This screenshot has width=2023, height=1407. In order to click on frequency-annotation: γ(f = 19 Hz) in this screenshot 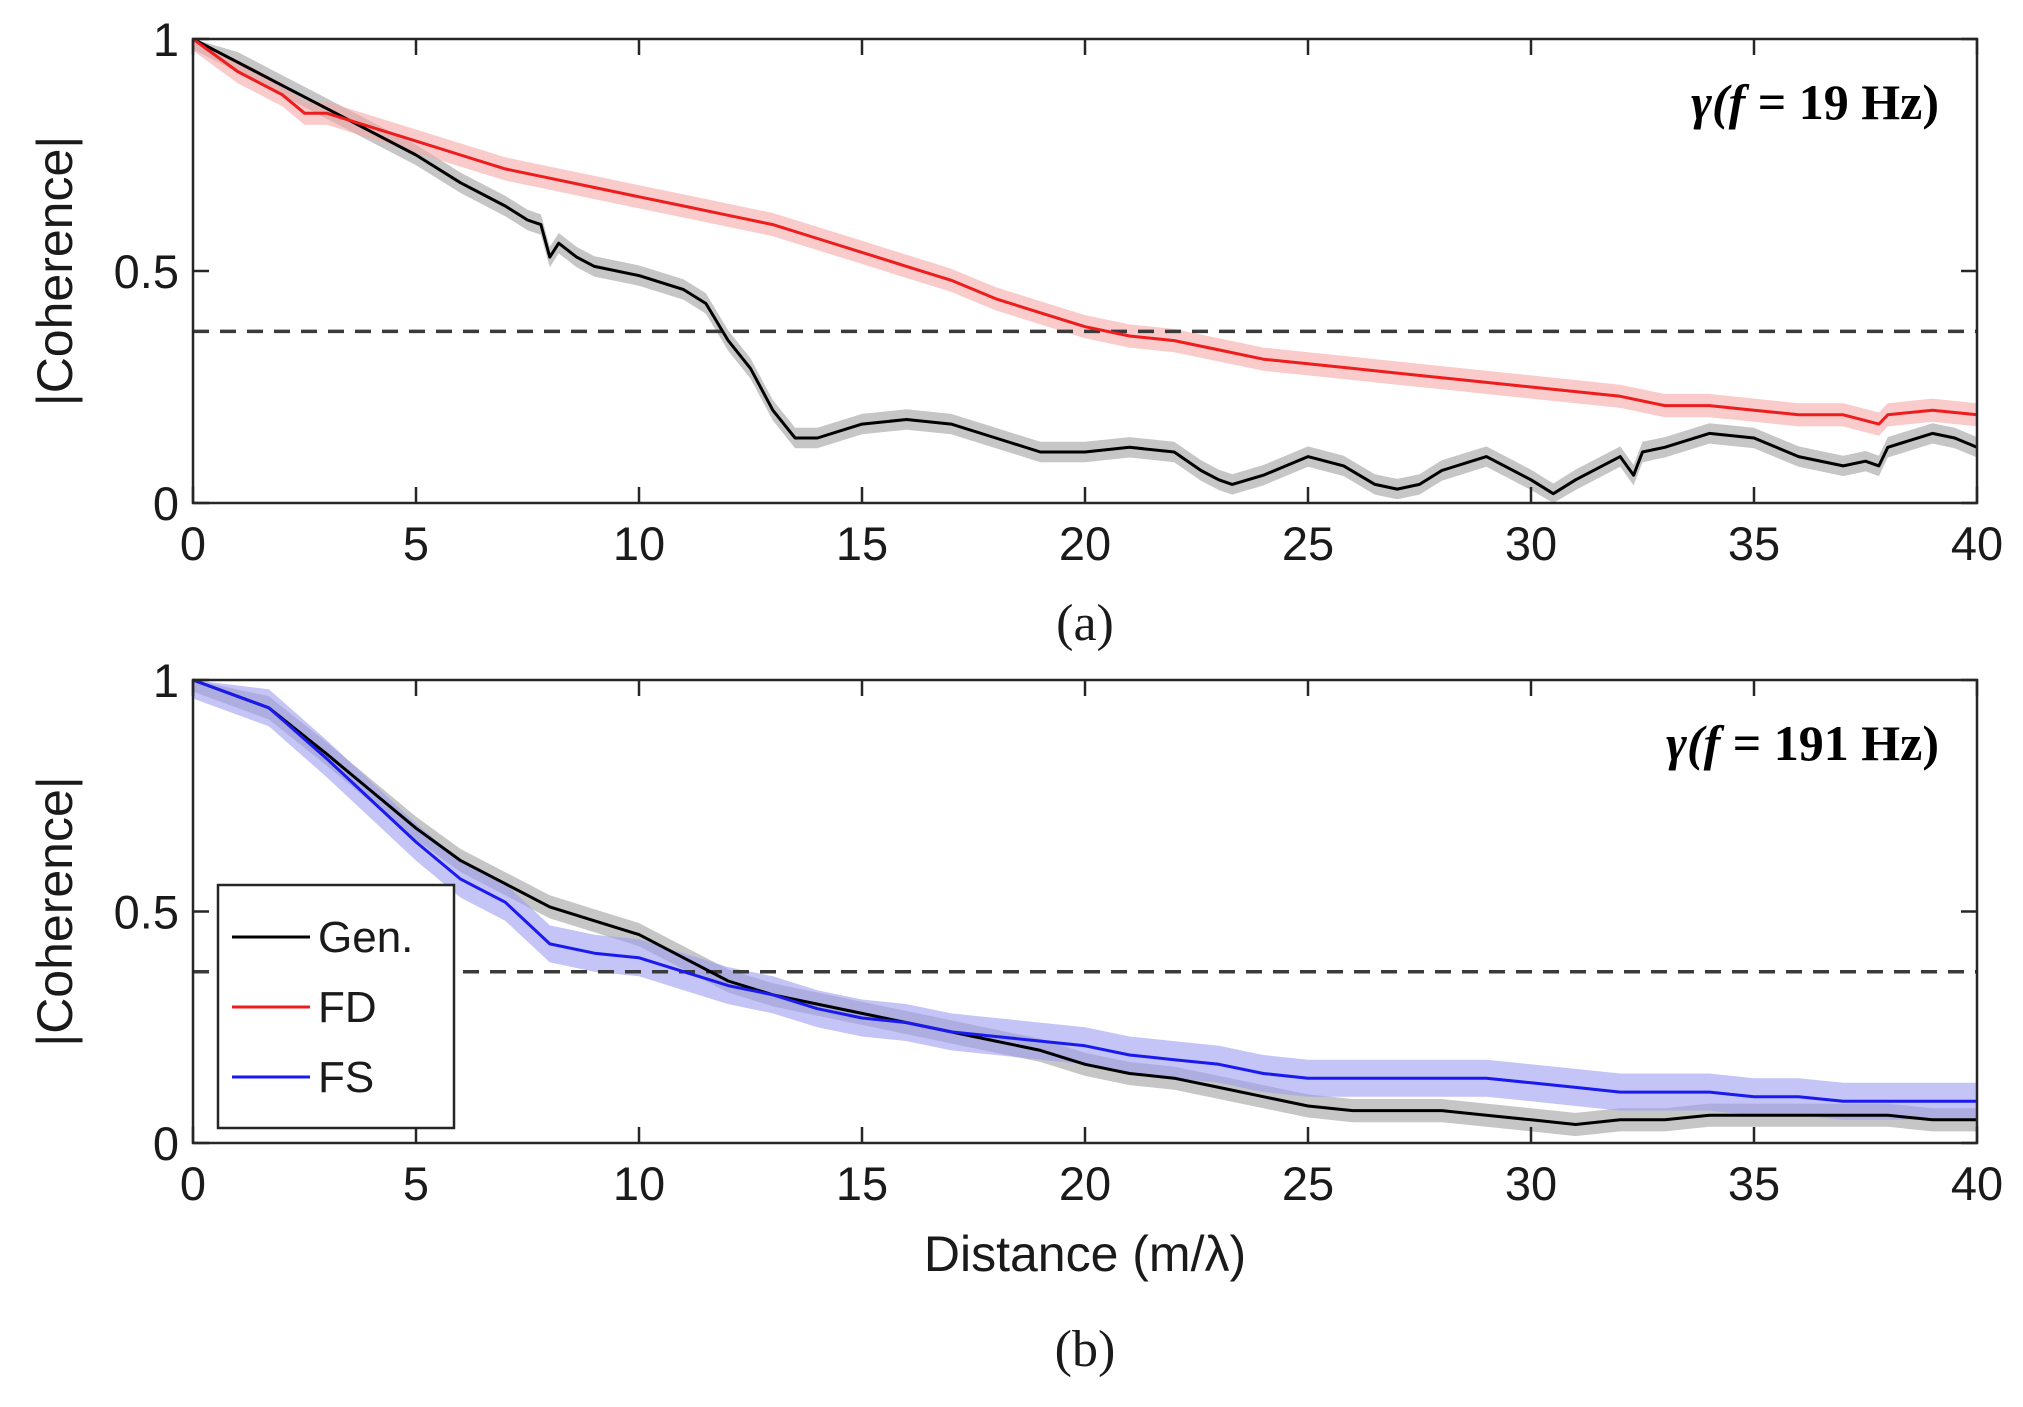, I will do `click(1815, 102)`.